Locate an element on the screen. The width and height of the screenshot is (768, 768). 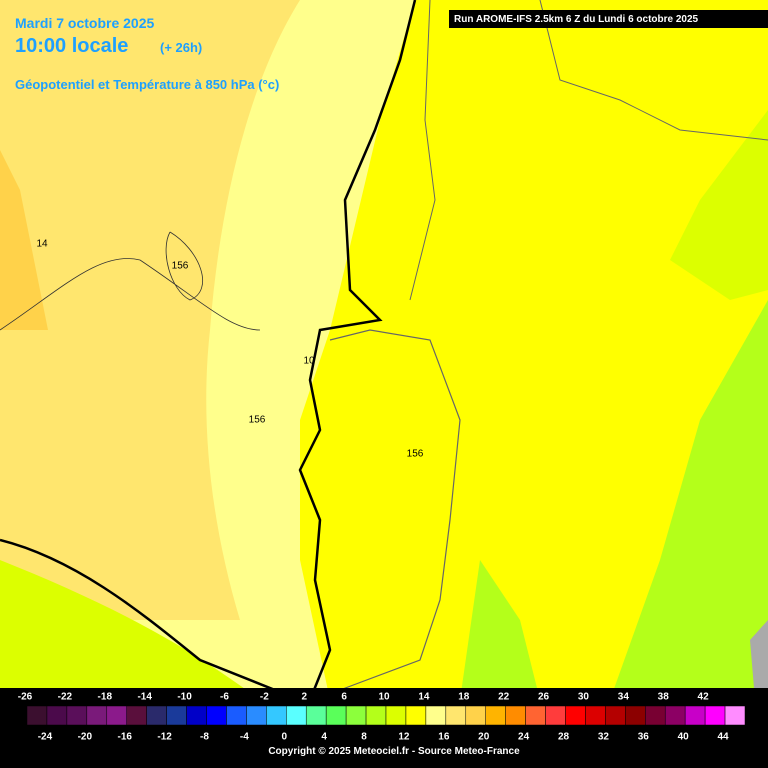
legend-tick: 10 is located at coordinates (384, 697).